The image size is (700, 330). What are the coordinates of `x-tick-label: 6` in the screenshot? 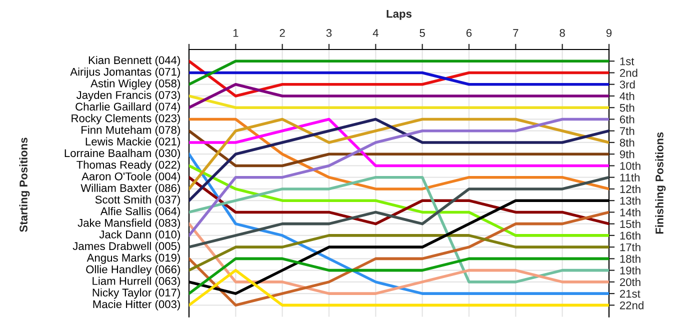 It's located at (469, 33).